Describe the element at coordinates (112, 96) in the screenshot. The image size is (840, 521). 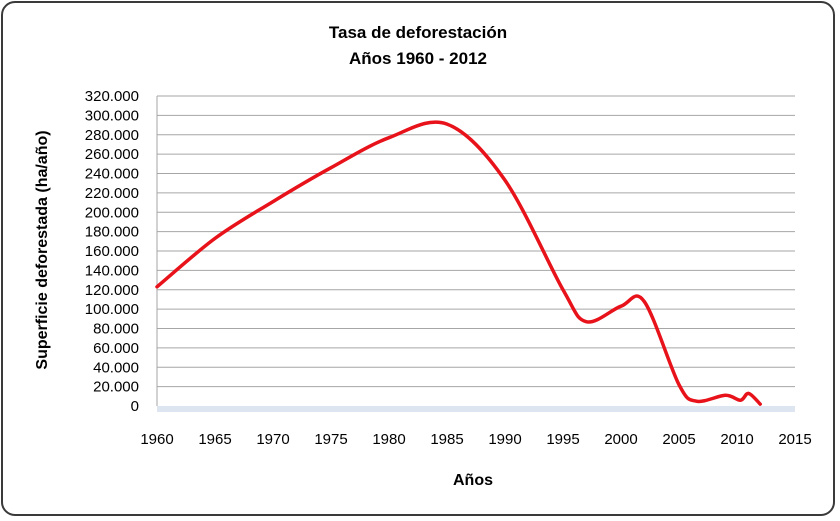
I see `y-tick-label: 320.000` at that location.